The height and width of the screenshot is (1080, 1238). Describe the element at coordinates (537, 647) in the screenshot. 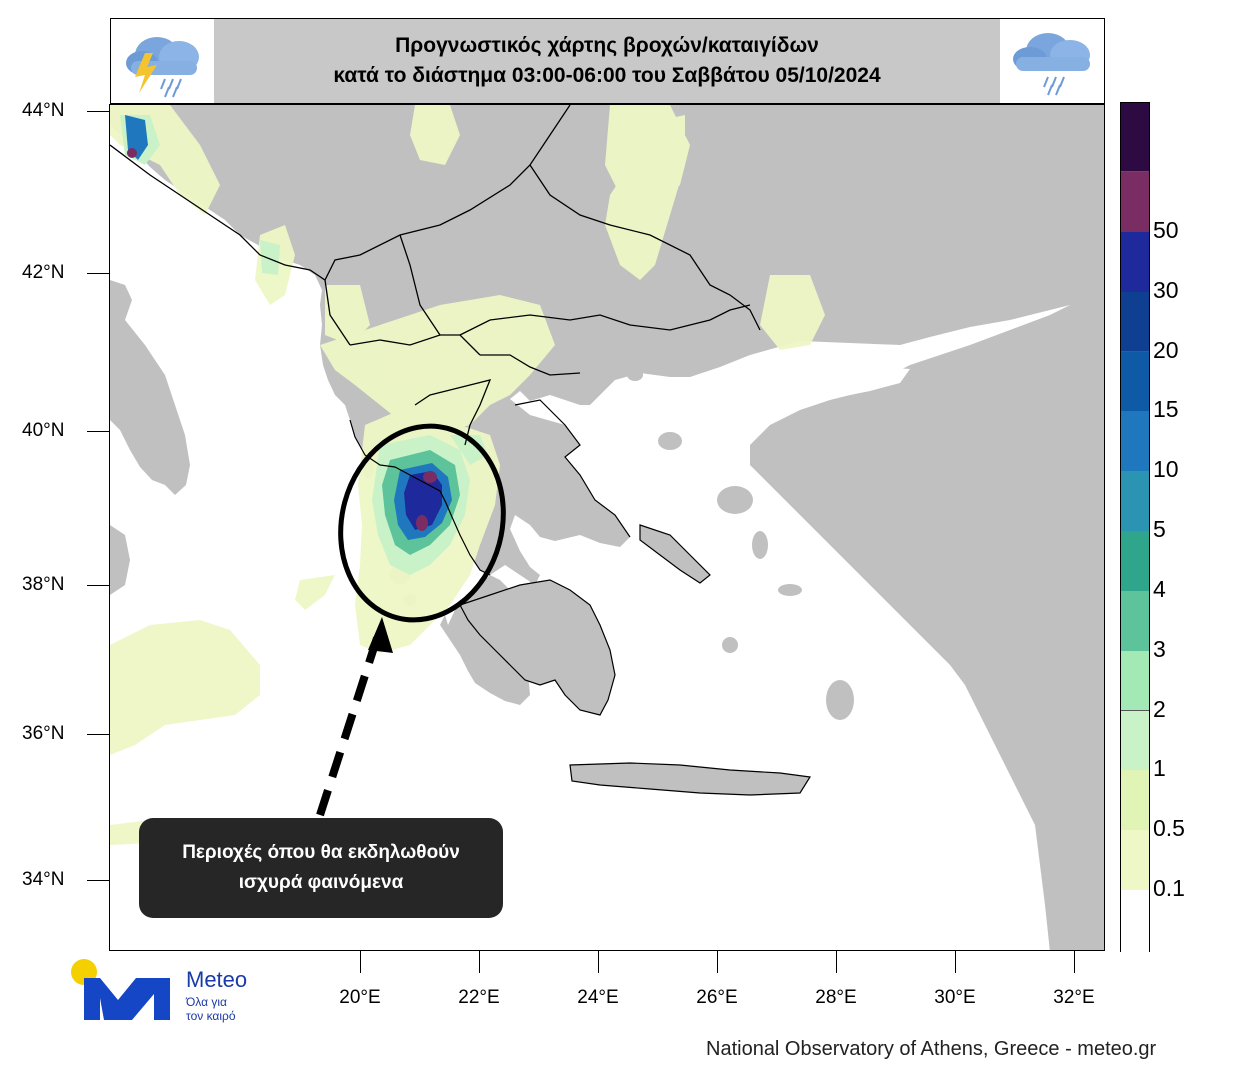

I see `land-peloponnese` at that location.